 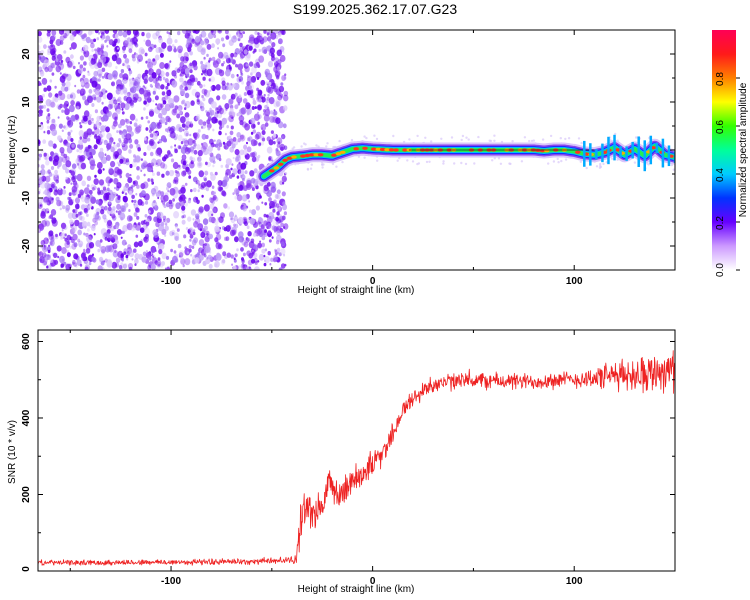 What do you see at coordinates (26, 102) in the screenshot?
I see `y-tick-label: 10` at bounding box center [26, 102].